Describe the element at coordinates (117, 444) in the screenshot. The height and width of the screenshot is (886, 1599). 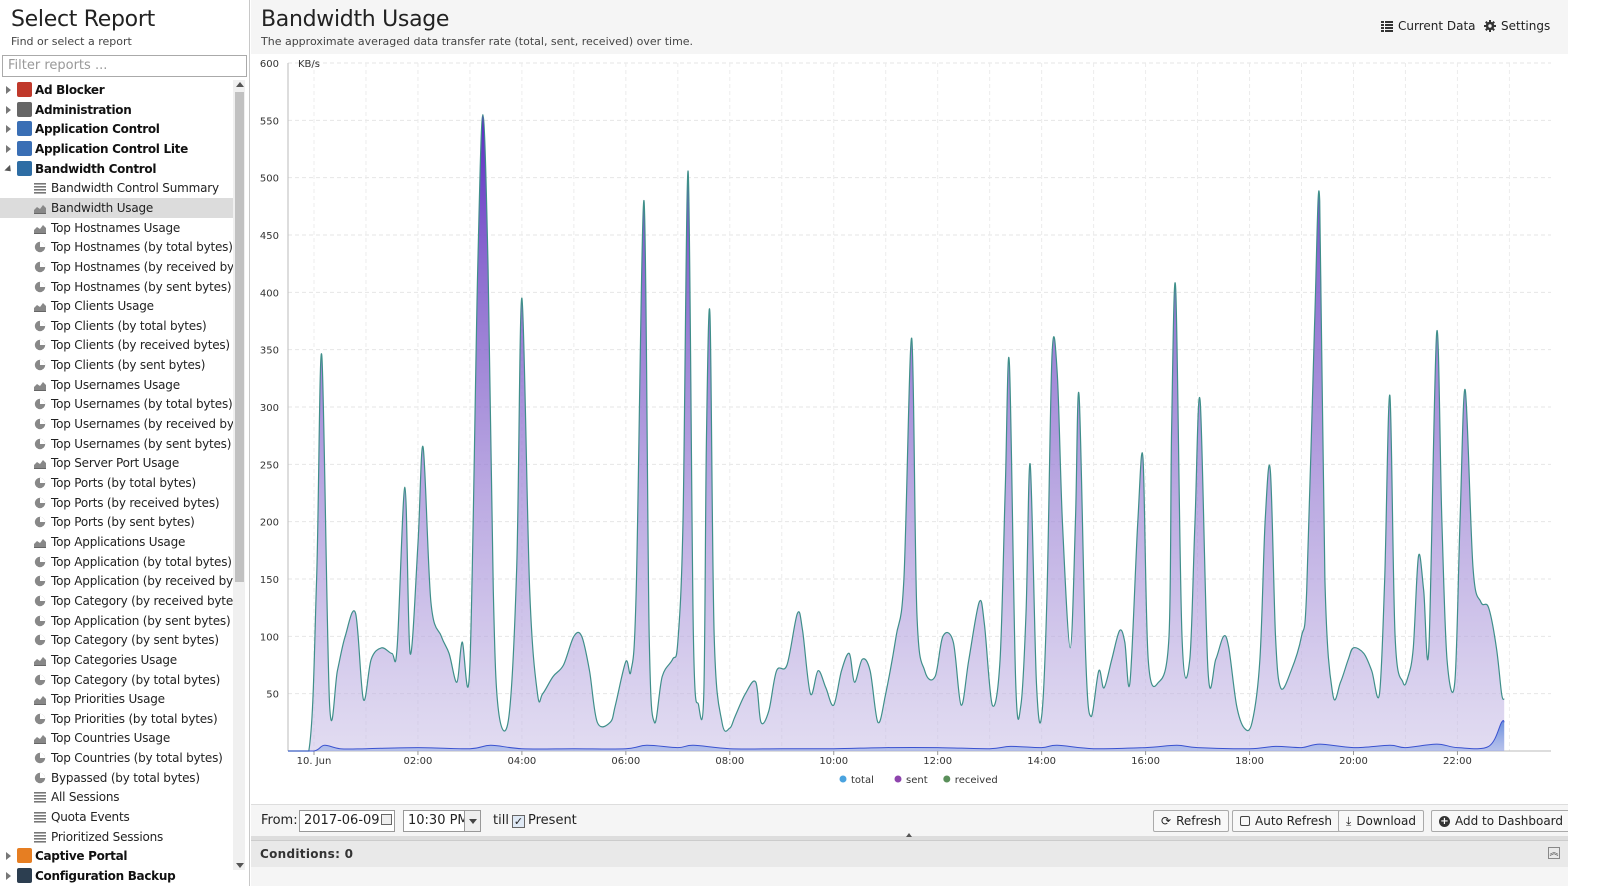
I see `report-item: Top Usernames (by sent bytes)` at that location.